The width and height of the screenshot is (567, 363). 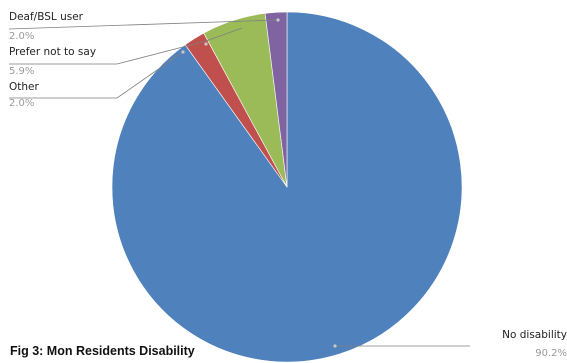 What do you see at coordinates (335, 346) in the screenshot?
I see `slice-no-disability-leader-dot` at bounding box center [335, 346].